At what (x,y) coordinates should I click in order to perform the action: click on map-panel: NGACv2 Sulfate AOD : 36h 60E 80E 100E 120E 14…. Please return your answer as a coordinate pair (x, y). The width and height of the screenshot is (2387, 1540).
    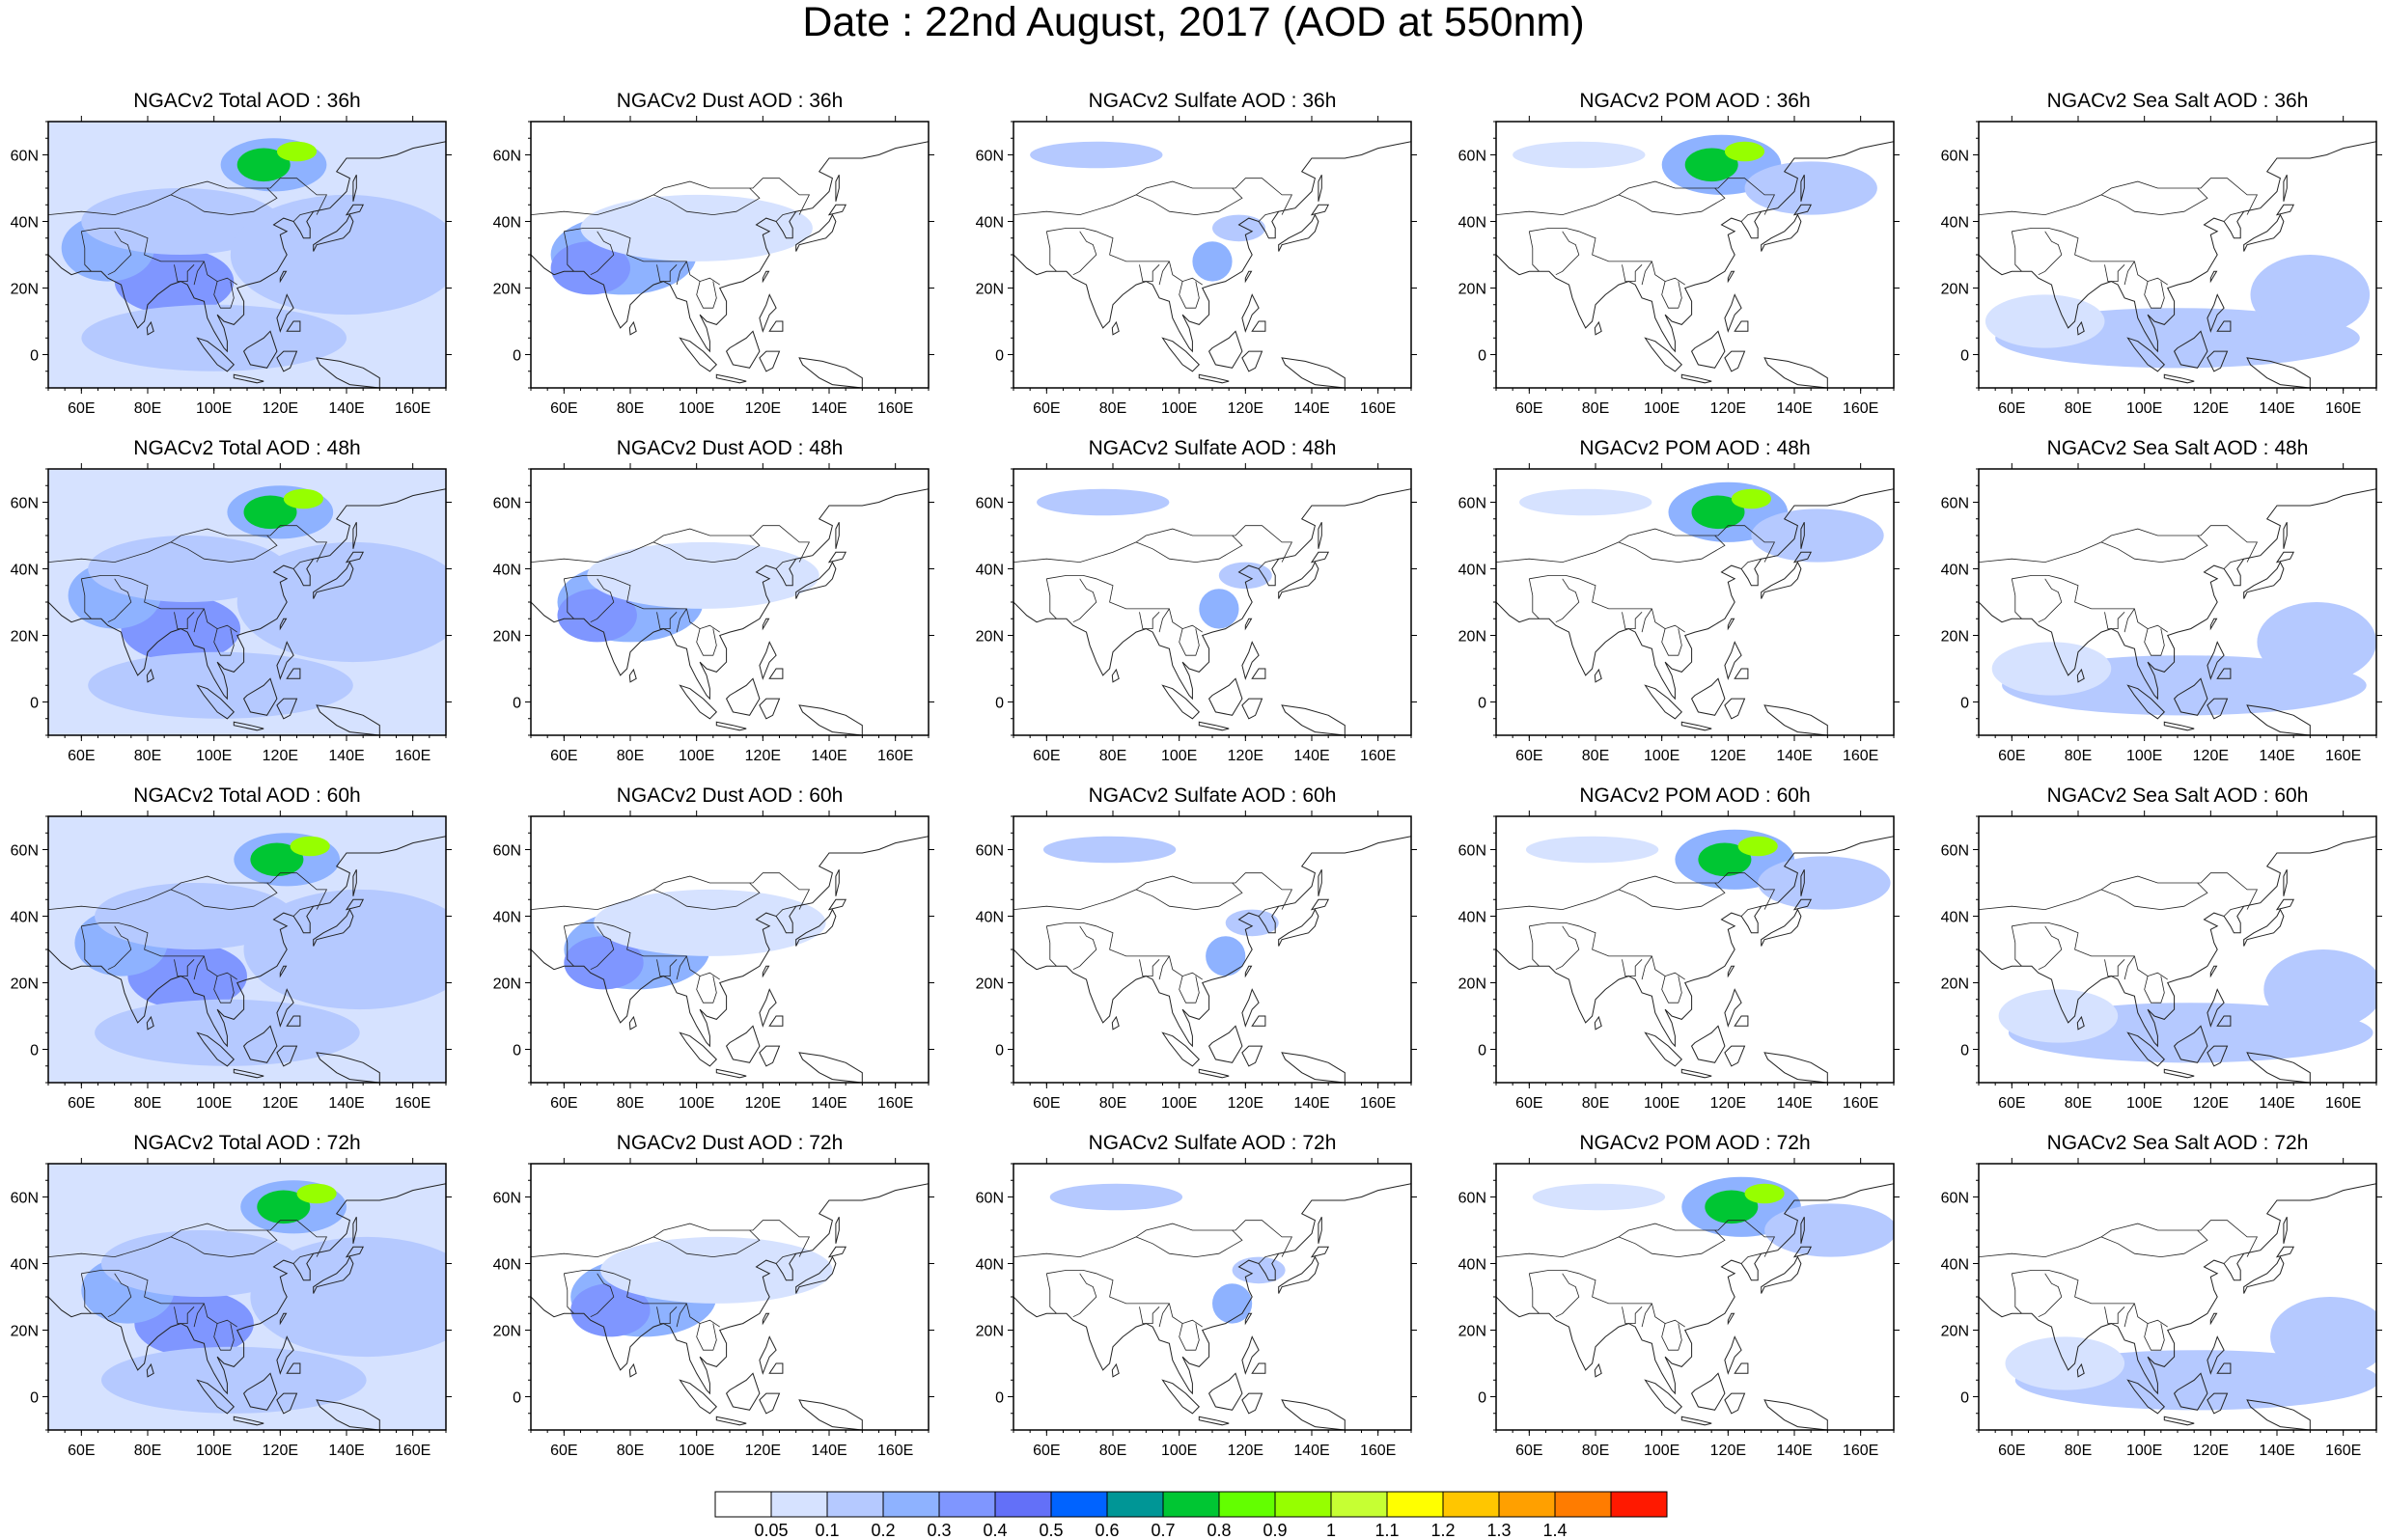
    Looking at the image, I should click on (1206, 263).